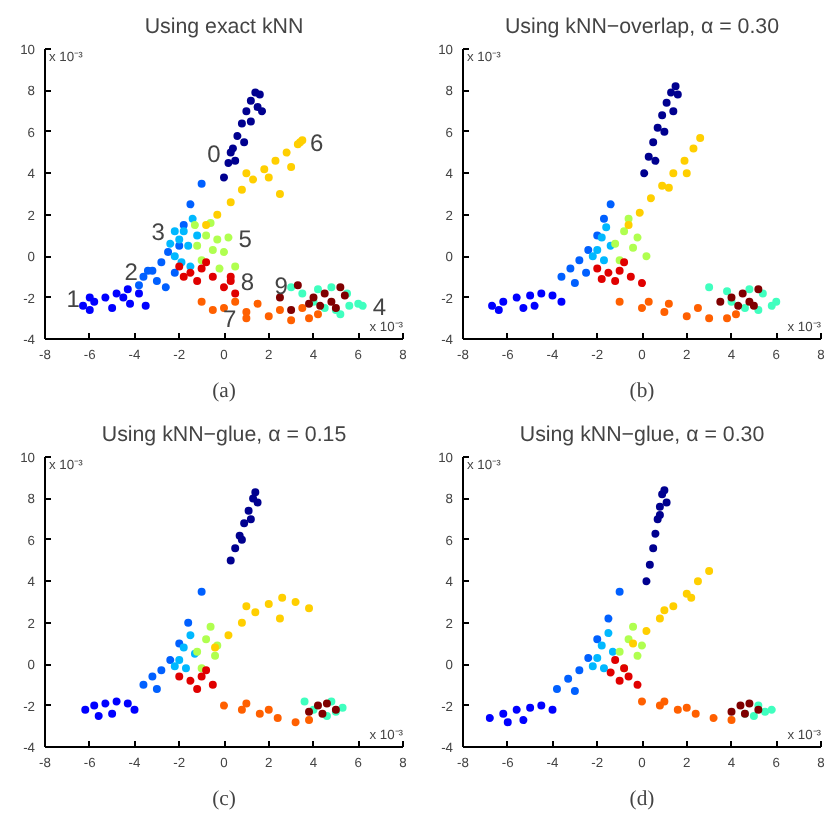  Describe the element at coordinates (247, 282) in the screenshot. I see `series-label: 8` at that location.